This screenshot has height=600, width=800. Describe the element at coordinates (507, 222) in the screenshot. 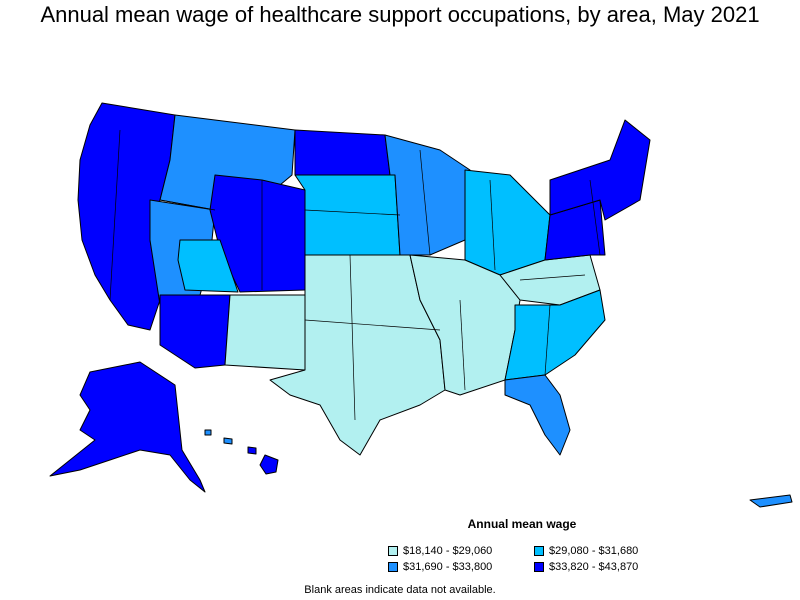

I see `region-great-lakes` at that location.